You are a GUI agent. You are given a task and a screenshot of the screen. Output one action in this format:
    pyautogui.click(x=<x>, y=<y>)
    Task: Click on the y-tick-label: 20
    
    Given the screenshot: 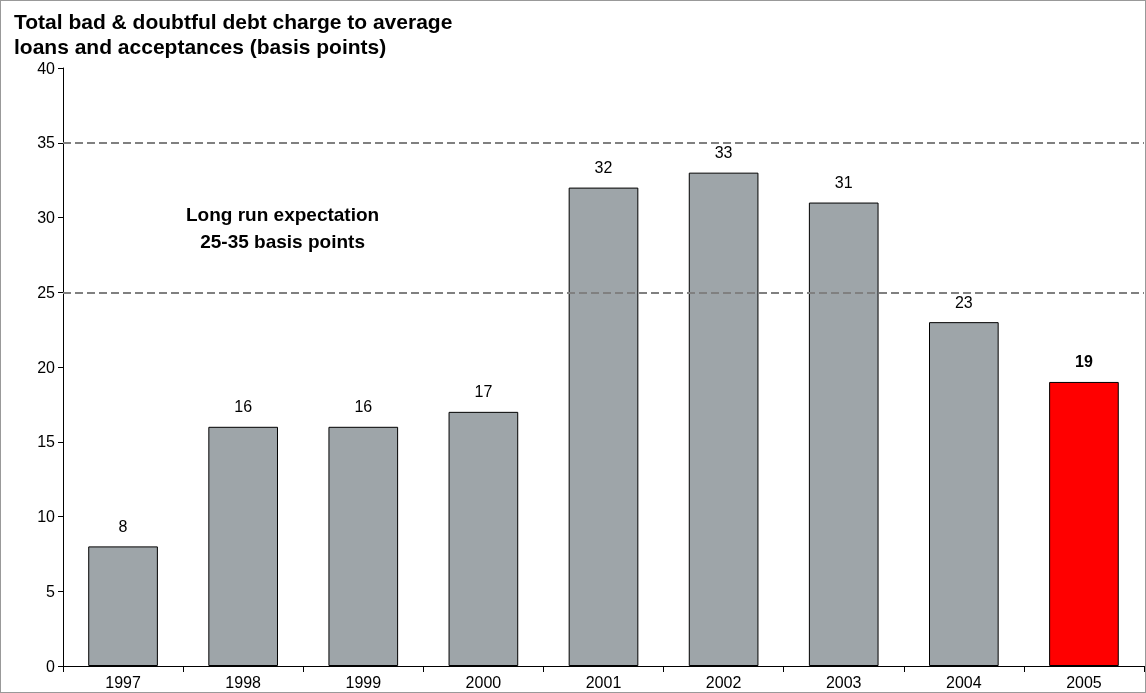 What is the action you would take?
    pyautogui.click(x=46, y=367)
    